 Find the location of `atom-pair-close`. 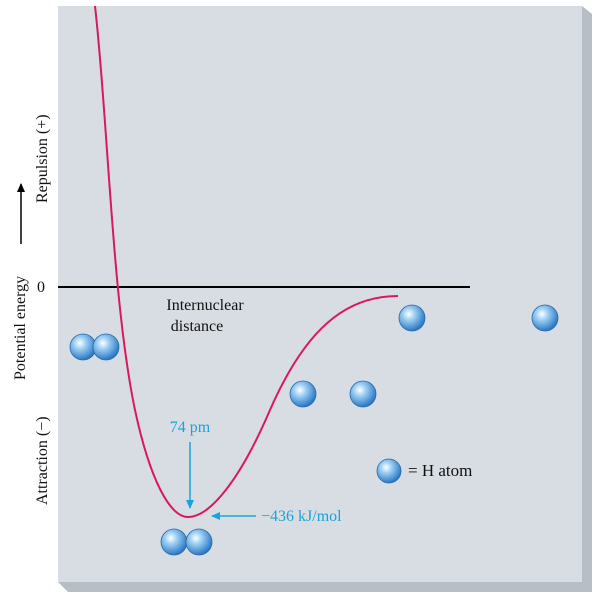

atom-pair-close is located at coordinates (94, 347).